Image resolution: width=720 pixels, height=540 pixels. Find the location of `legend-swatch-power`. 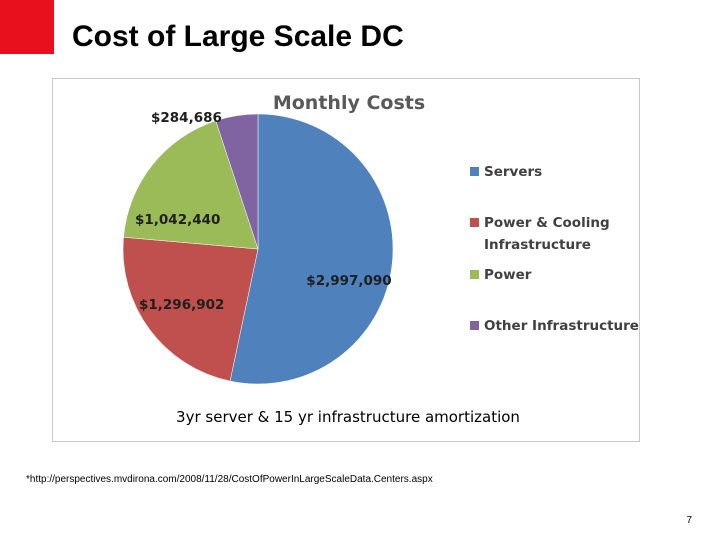

legend-swatch-power is located at coordinates (474, 274).